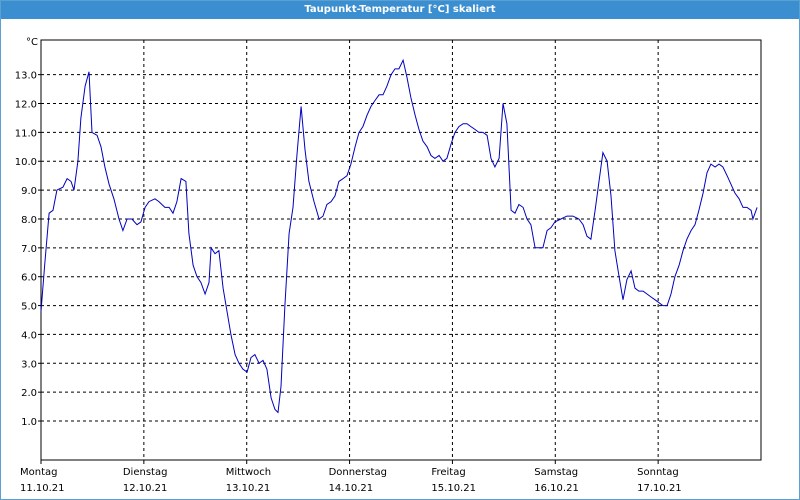 The height and width of the screenshot is (500, 800). I want to click on x-tick-date: 15.10.21, so click(453, 488).